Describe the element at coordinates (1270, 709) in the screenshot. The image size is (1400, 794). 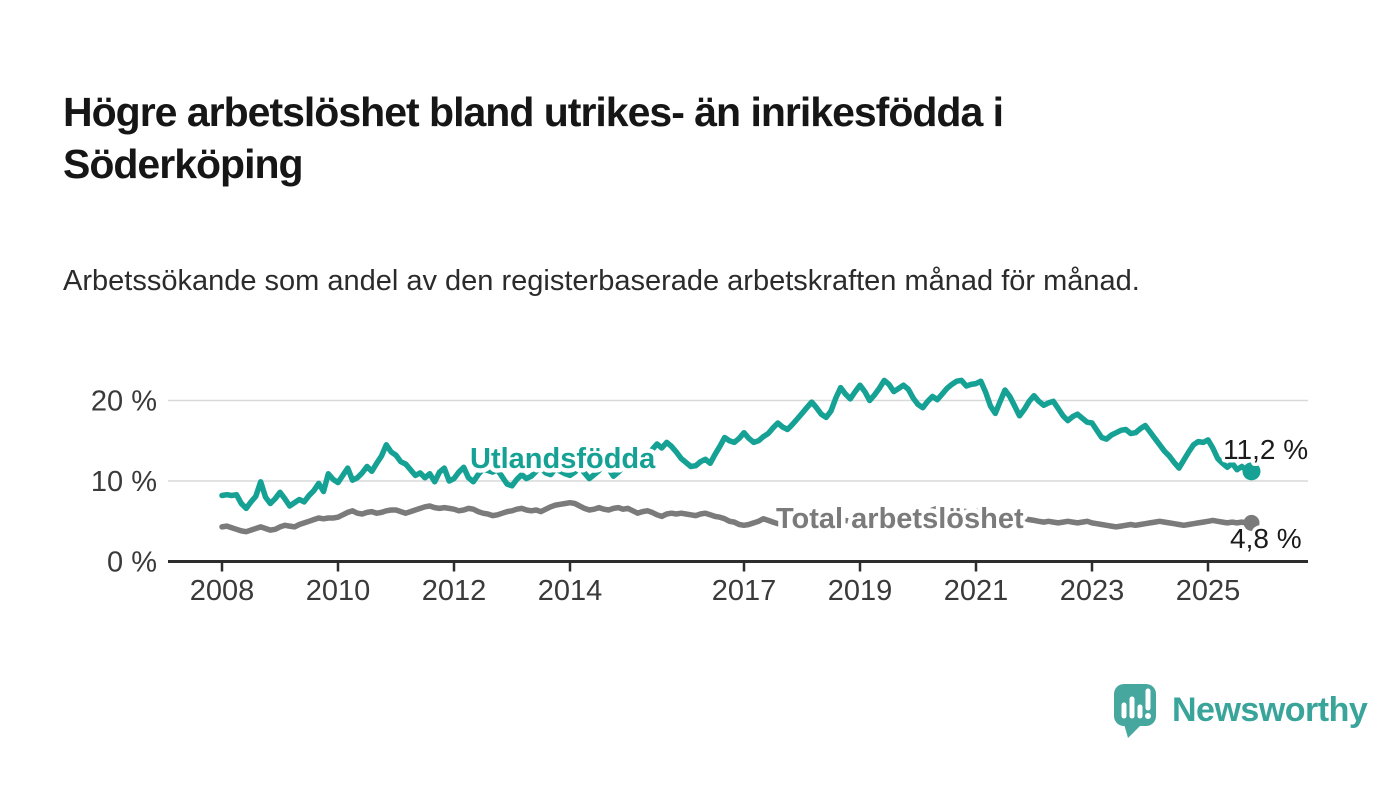
I see `newsworthy-wordmark: Newsworthy` at that location.